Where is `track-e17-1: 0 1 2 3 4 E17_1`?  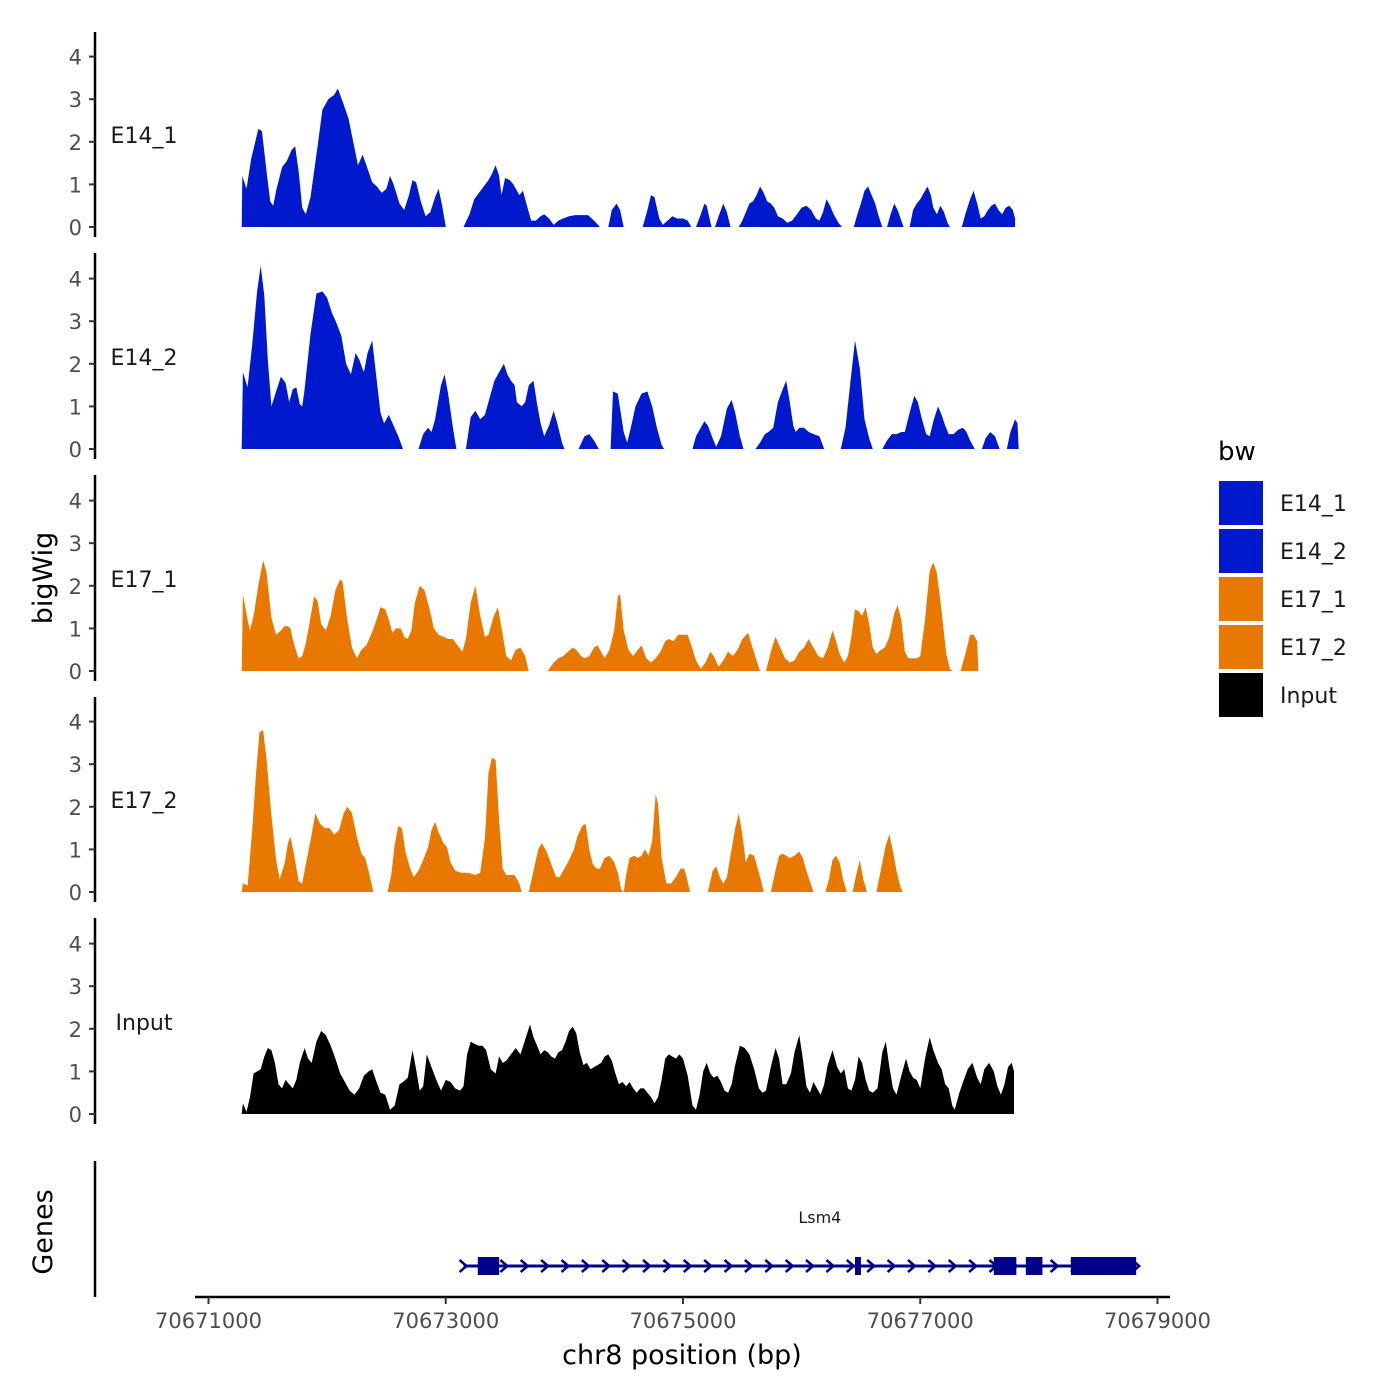
track-e17-1: 0 1 2 3 4 E17_1 is located at coordinates (524, 579).